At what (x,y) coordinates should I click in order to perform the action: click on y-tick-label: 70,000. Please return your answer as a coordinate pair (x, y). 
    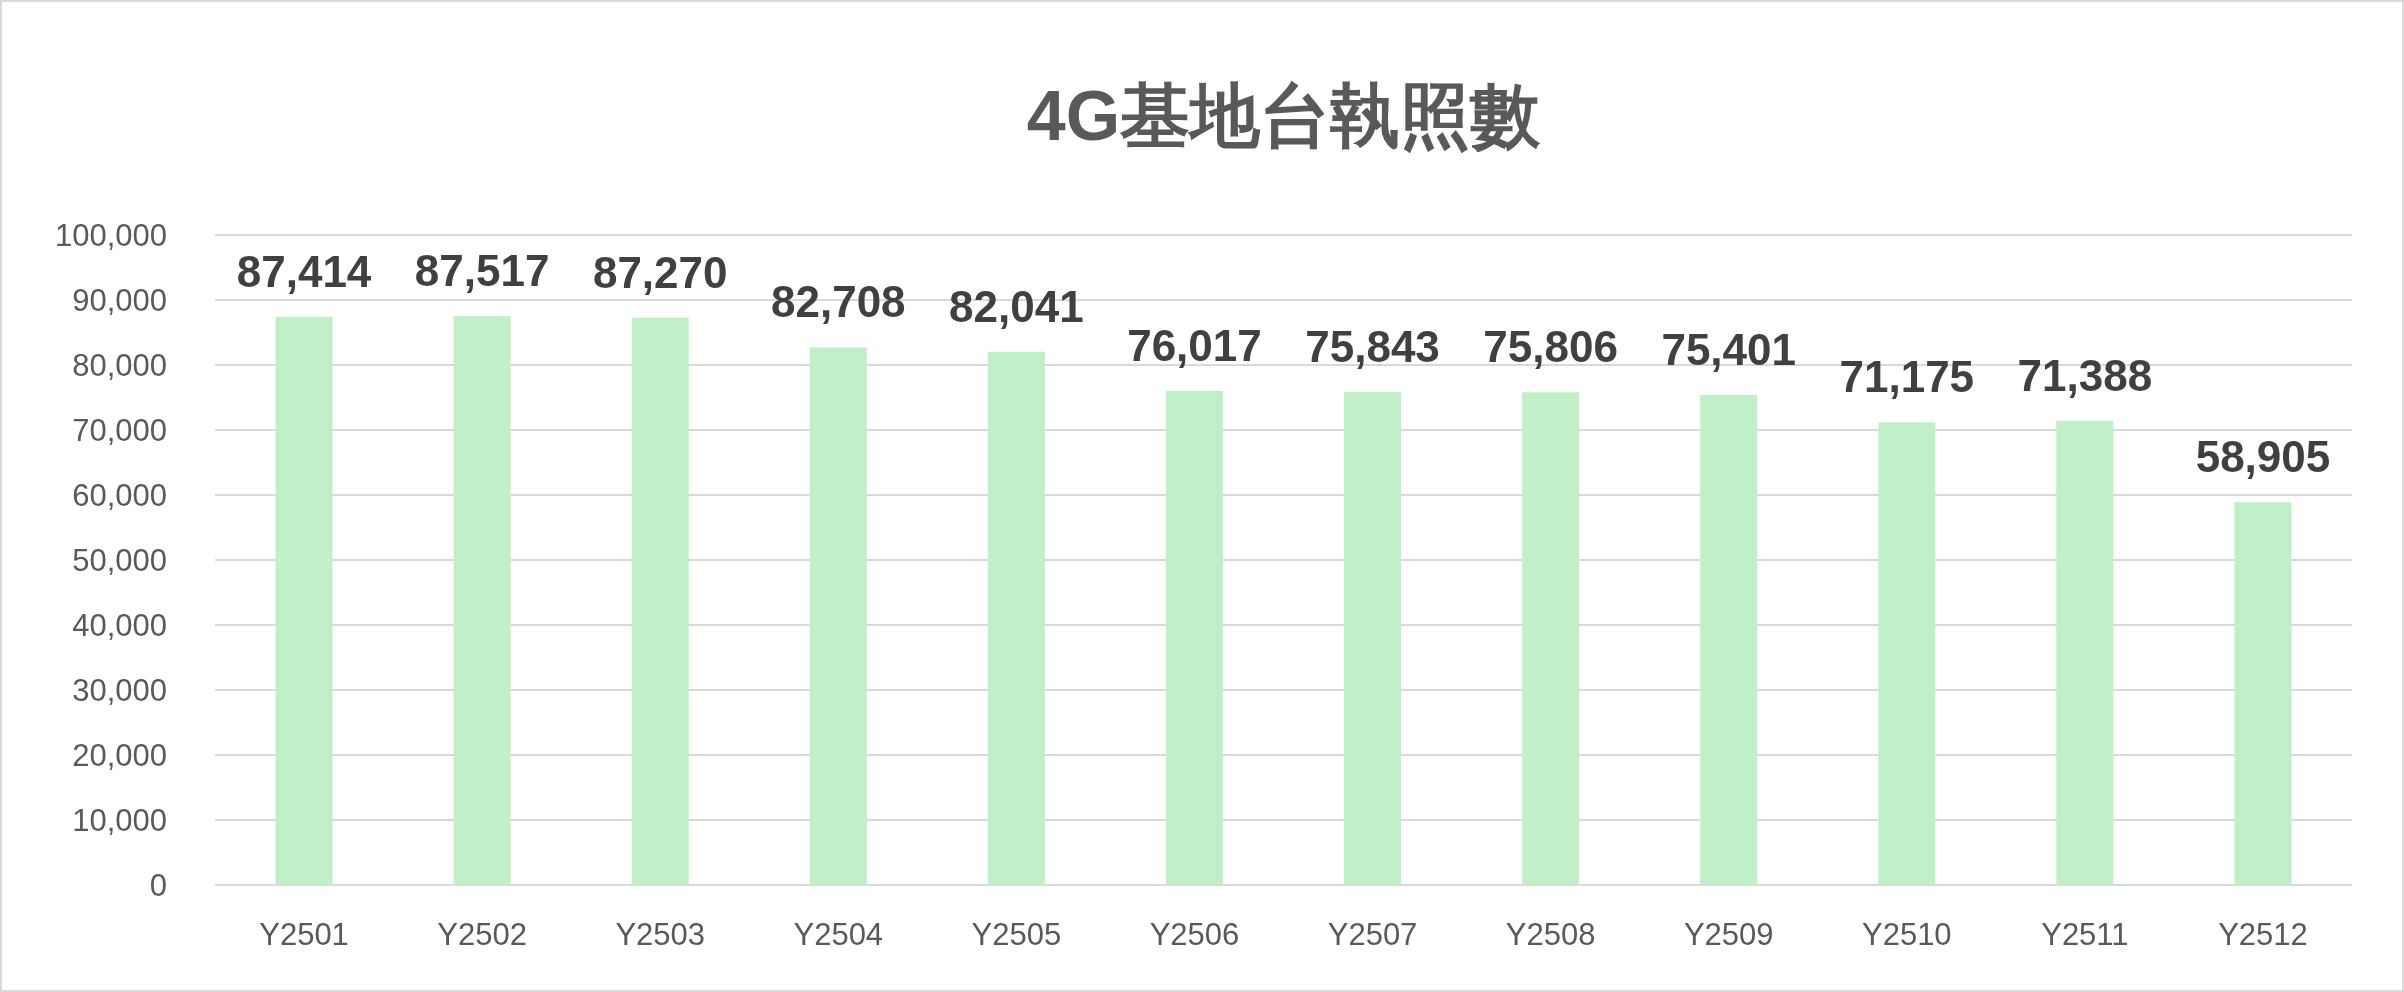
    Looking at the image, I should click on (119, 430).